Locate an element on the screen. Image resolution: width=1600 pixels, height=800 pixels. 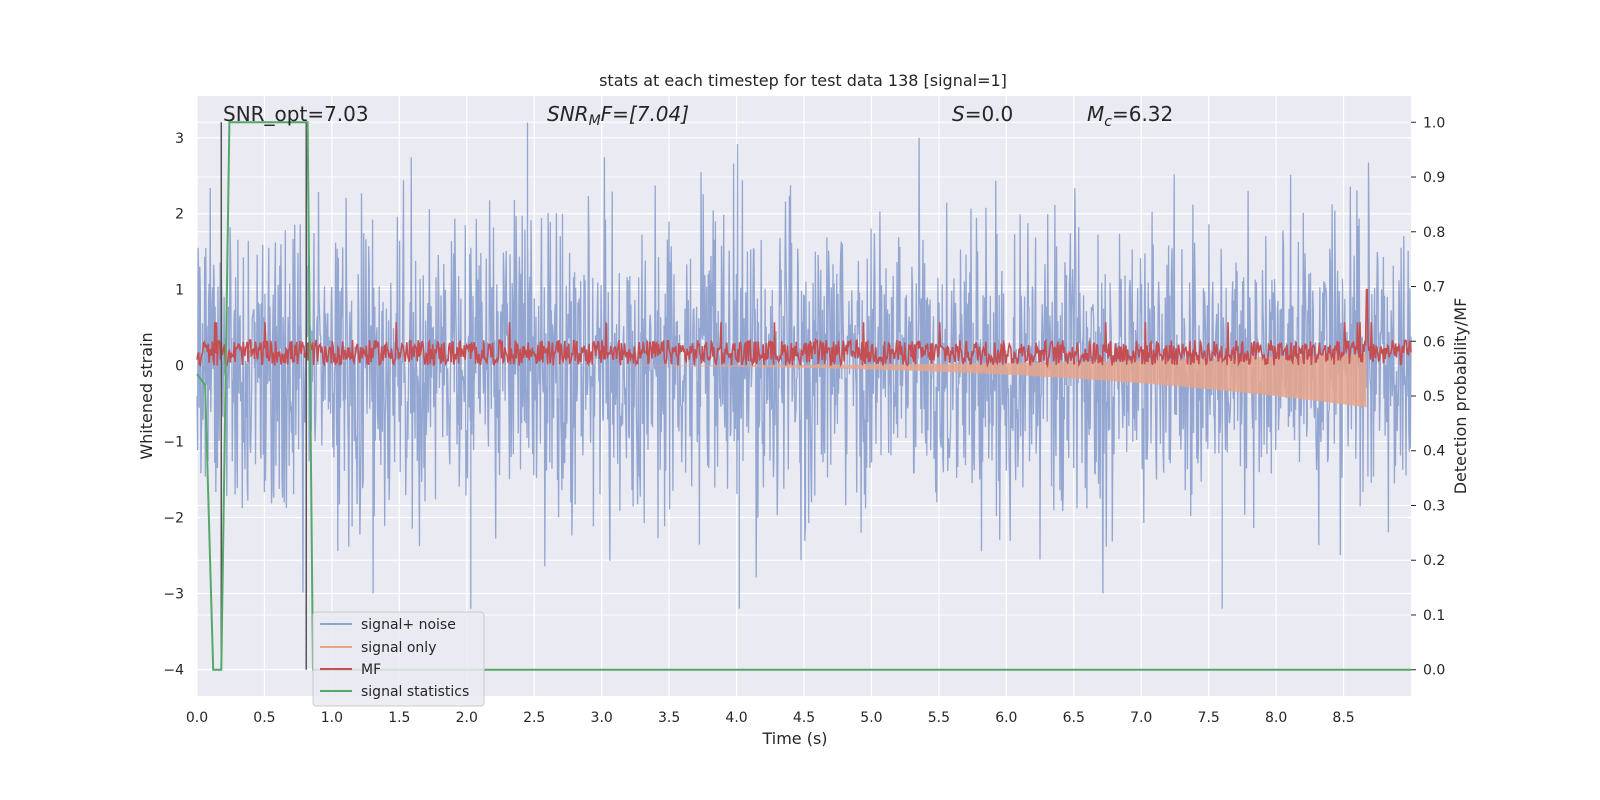
annotation-mc: Mc=6.32 is located at coordinates (1130, 116).